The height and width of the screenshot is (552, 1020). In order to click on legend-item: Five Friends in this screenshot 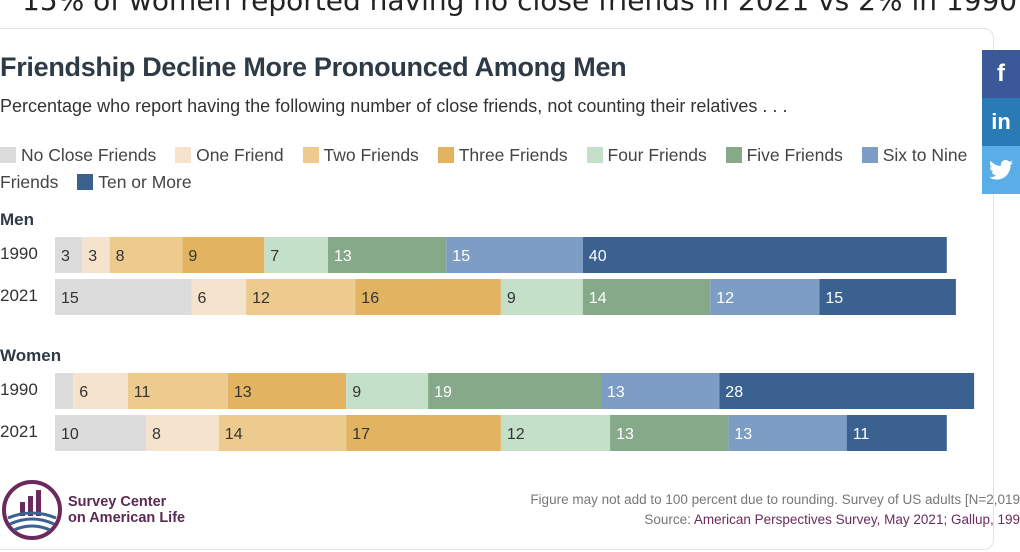, I will do `click(777, 155)`.